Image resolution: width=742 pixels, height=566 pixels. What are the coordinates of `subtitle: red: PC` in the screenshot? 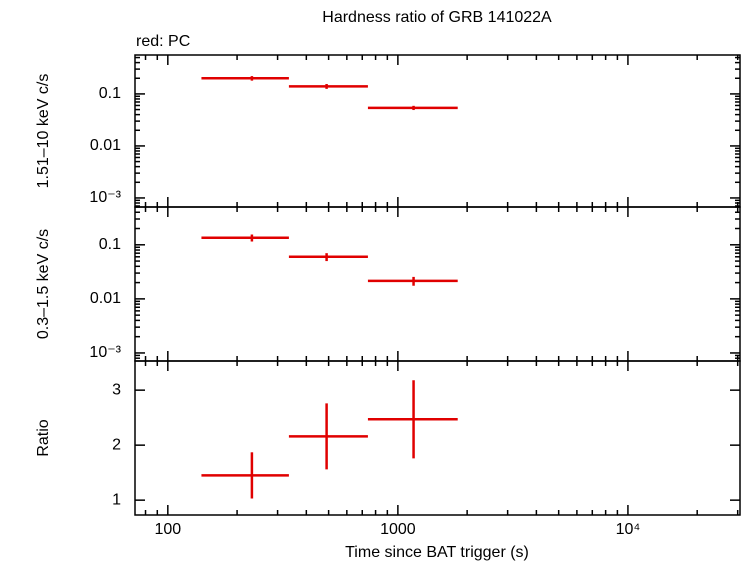 It's located at (163, 41).